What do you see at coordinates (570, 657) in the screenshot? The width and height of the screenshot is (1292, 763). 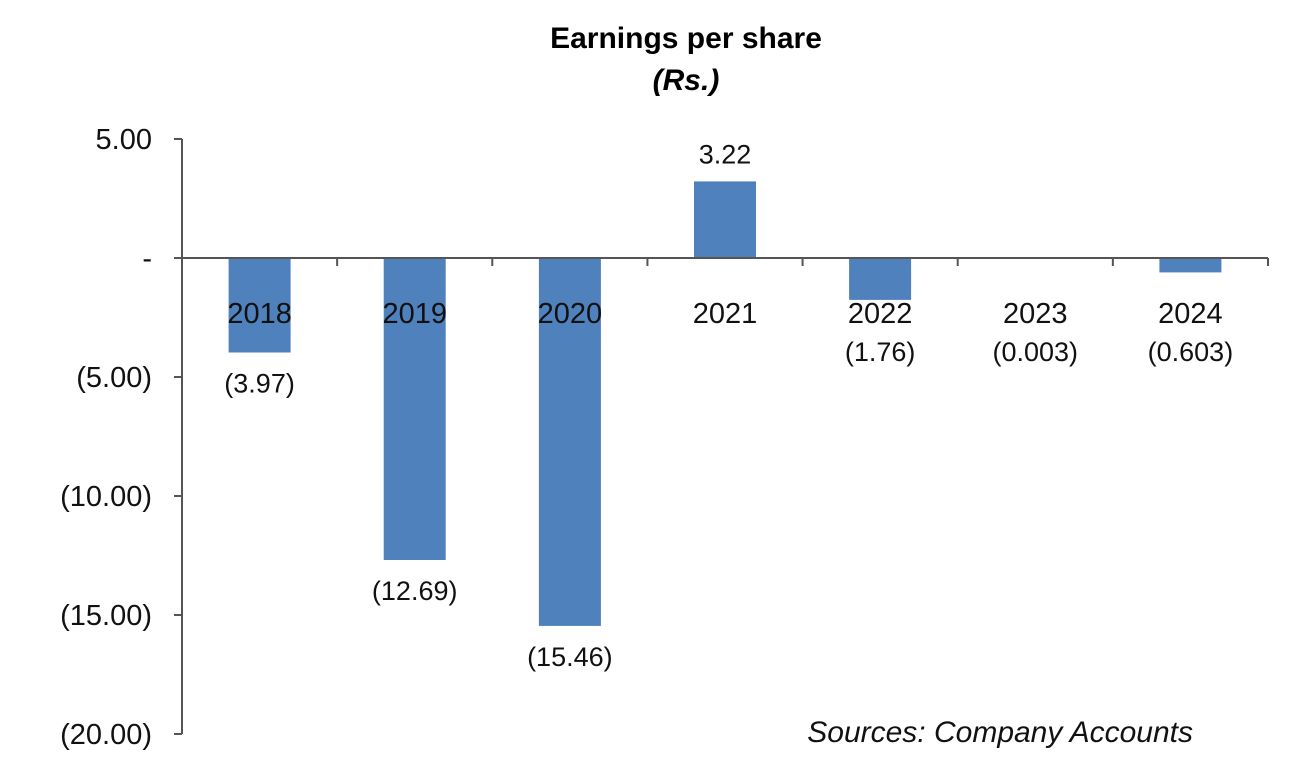 I see `data-label-2020: (15.46)` at bounding box center [570, 657].